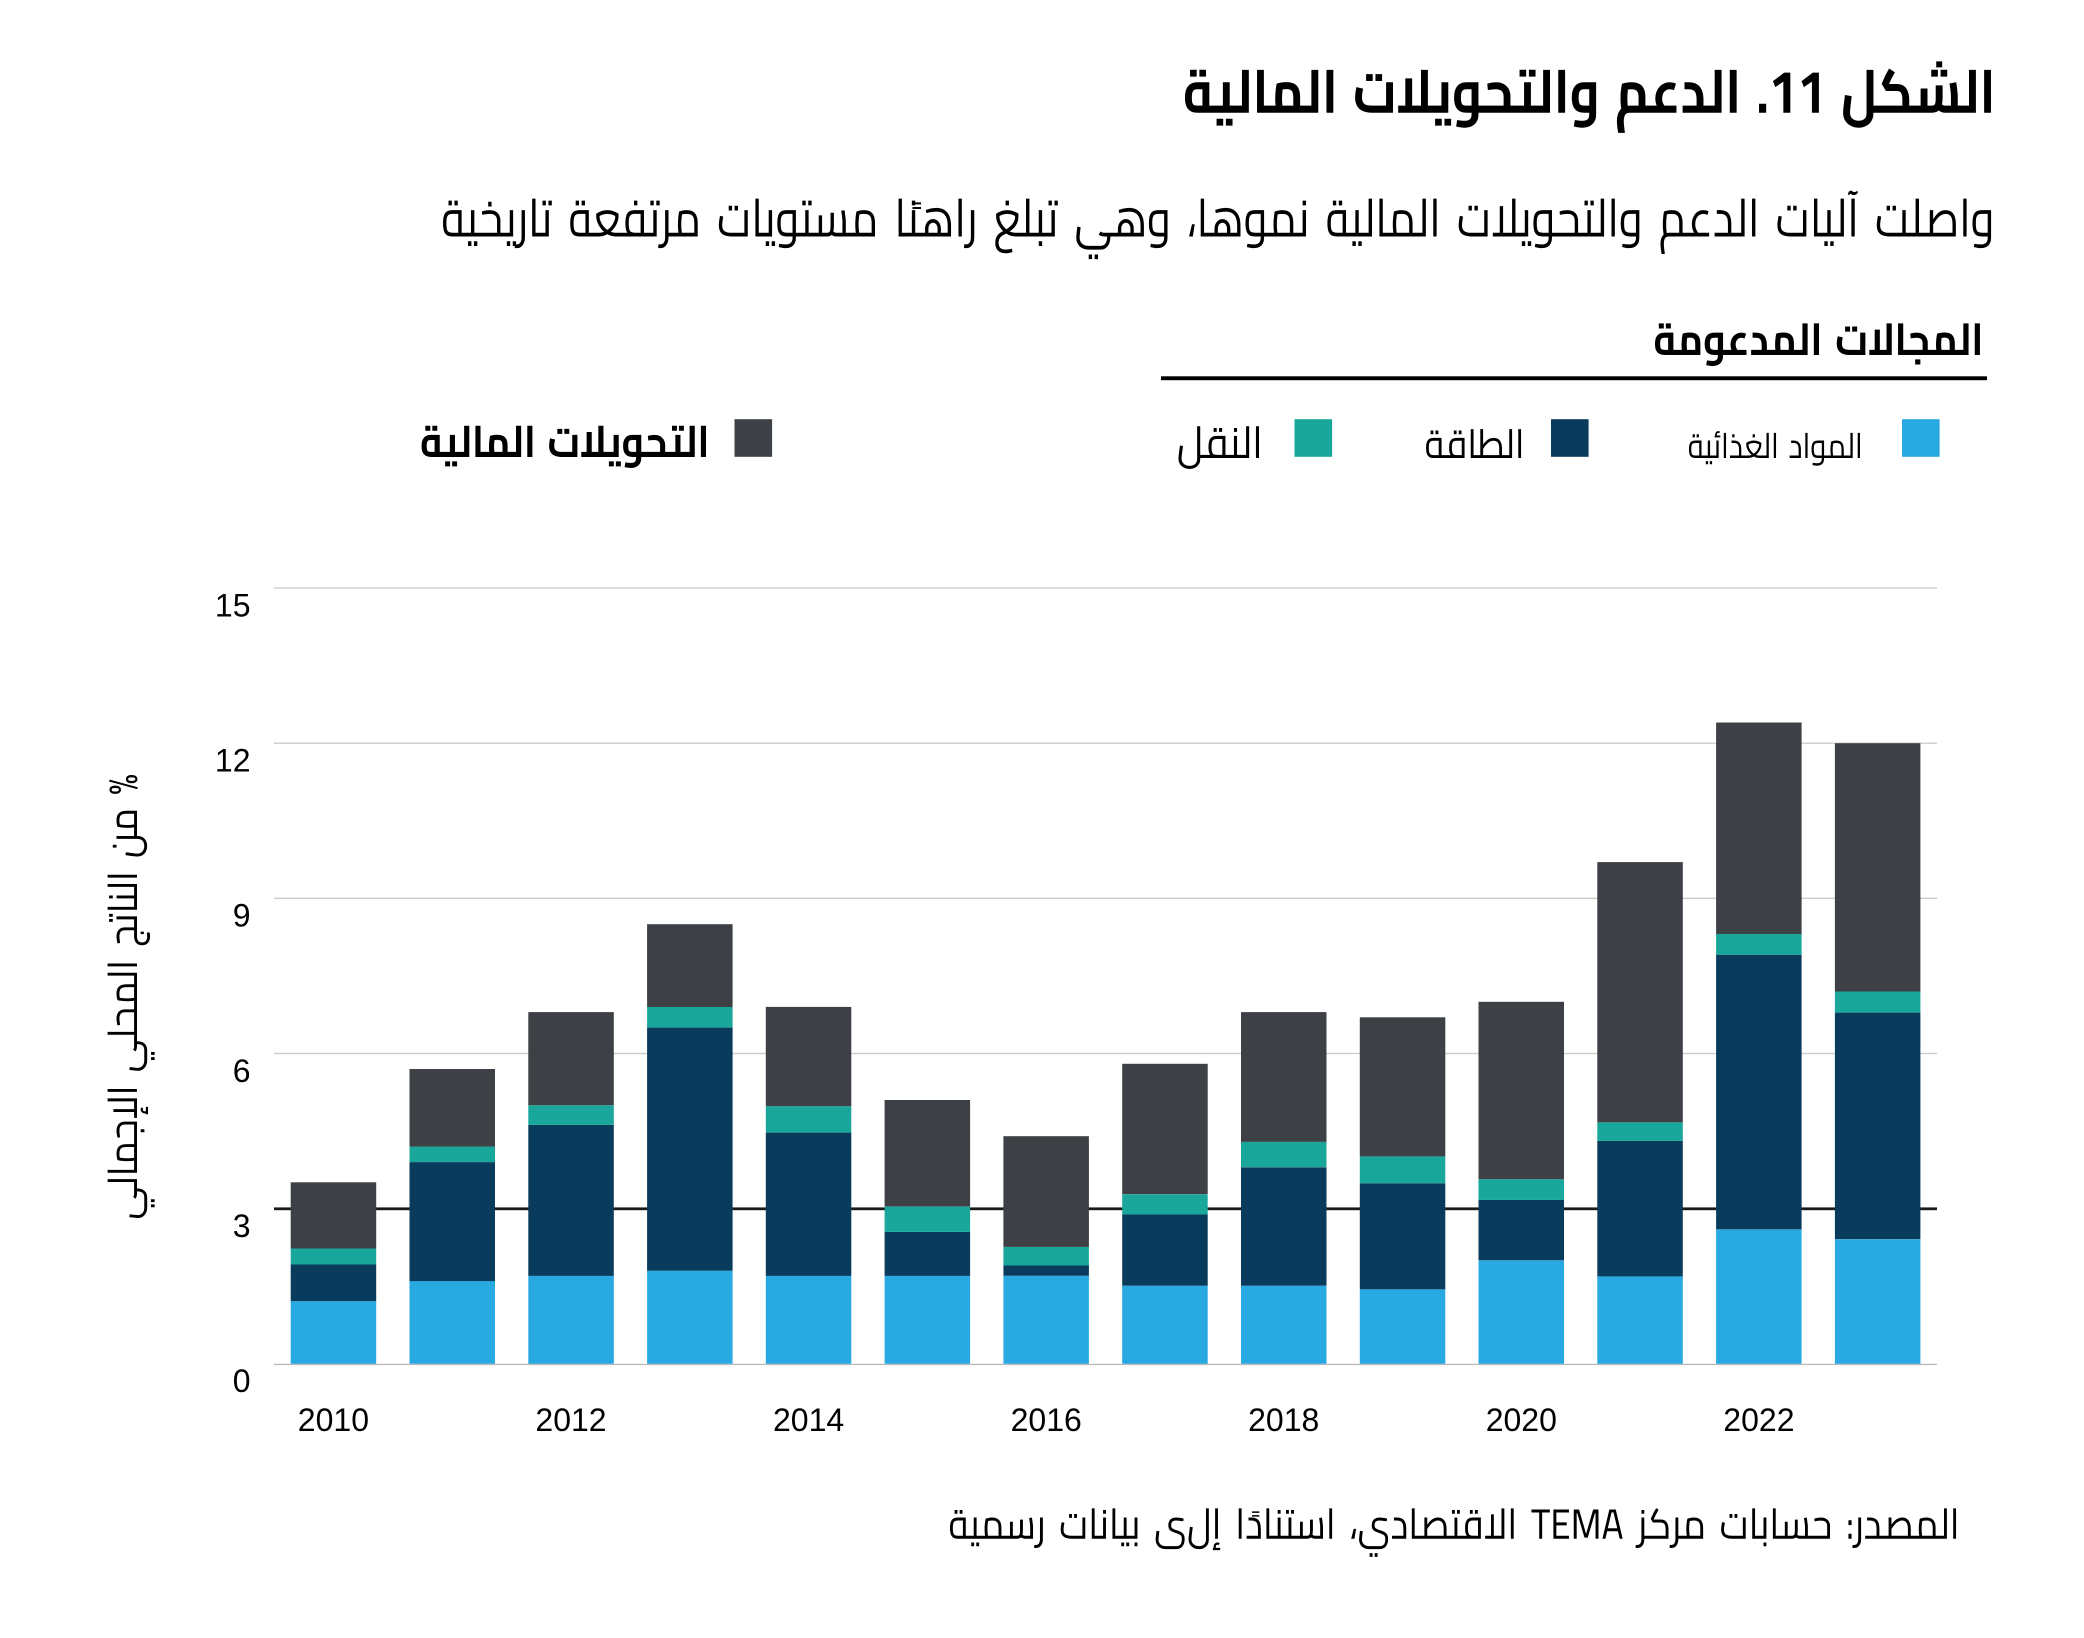  I want to click on svg-text: 2010, so click(333, 1420).